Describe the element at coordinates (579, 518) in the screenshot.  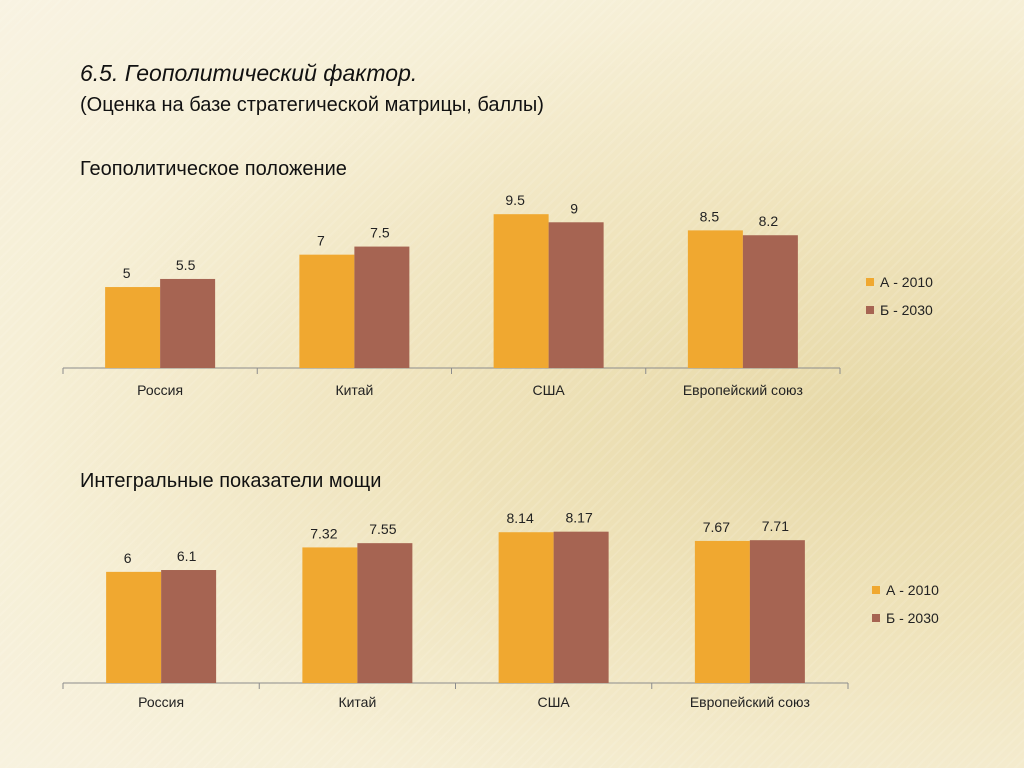
I see `data-label: 8.17` at that location.